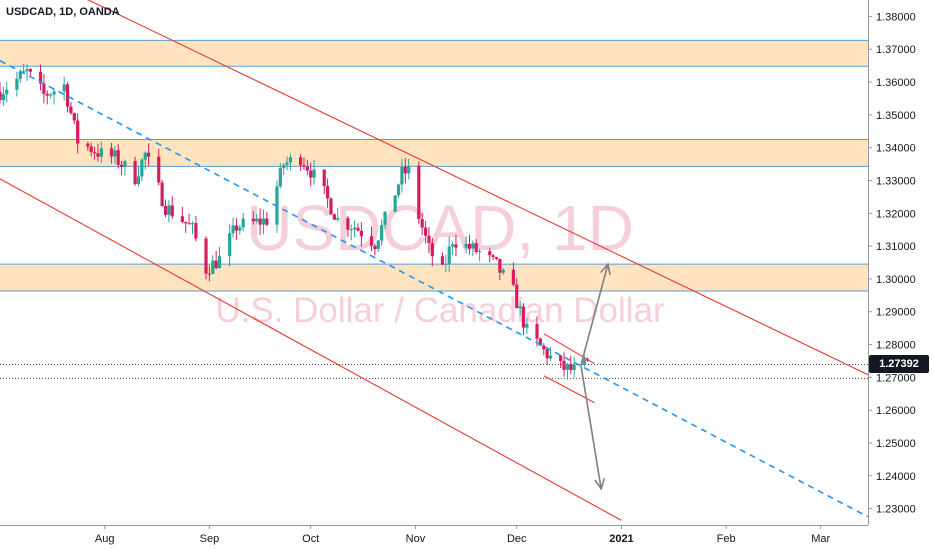  What do you see at coordinates (896, 247) in the screenshot?
I see `y-tick-label: 1.31000` at bounding box center [896, 247].